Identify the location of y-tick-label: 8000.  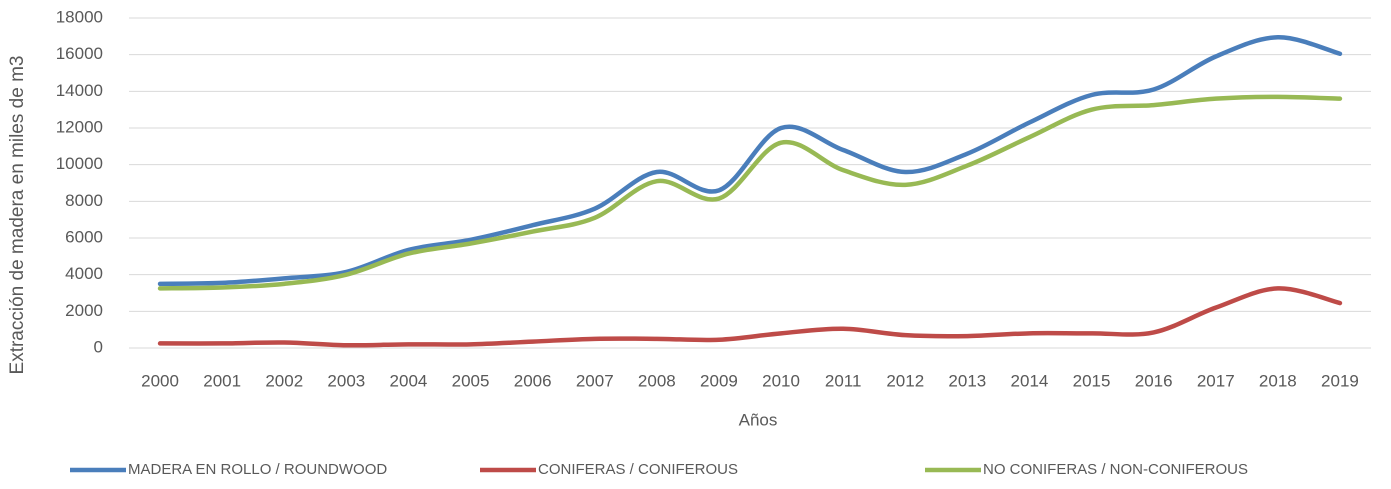
(84, 200).